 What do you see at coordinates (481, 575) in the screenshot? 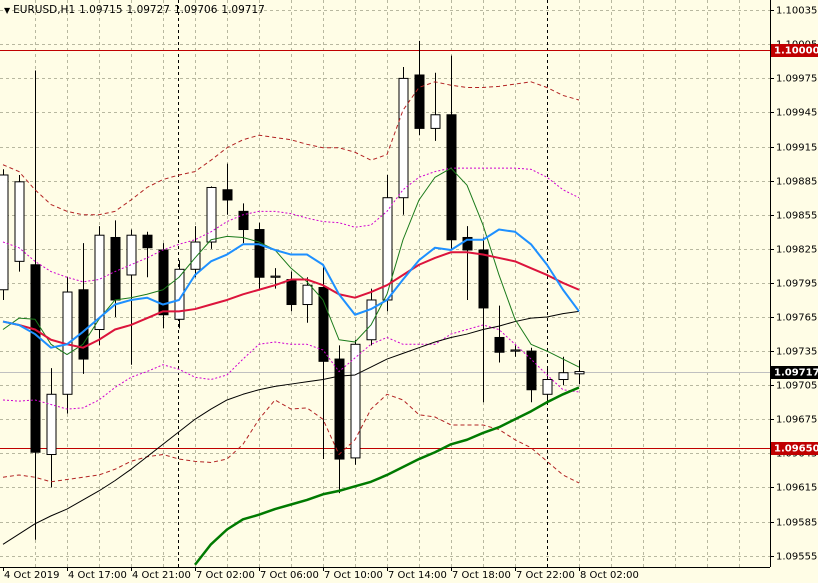
I see `x-tick-label: 7 Oct 18:00` at bounding box center [481, 575].